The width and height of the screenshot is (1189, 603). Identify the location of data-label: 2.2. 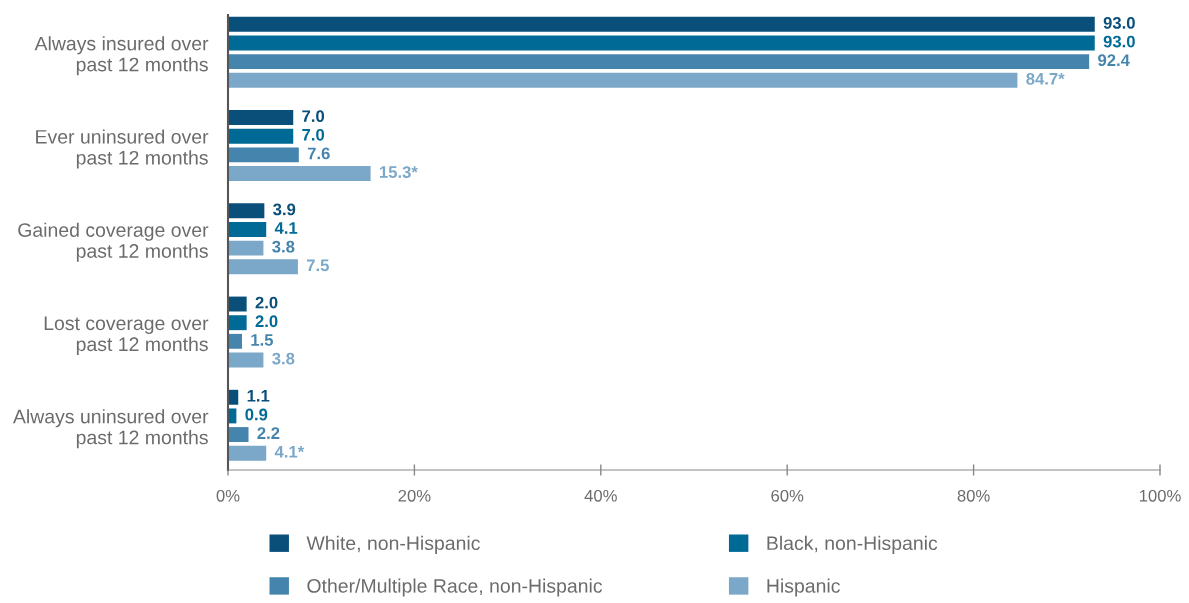
(268, 433).